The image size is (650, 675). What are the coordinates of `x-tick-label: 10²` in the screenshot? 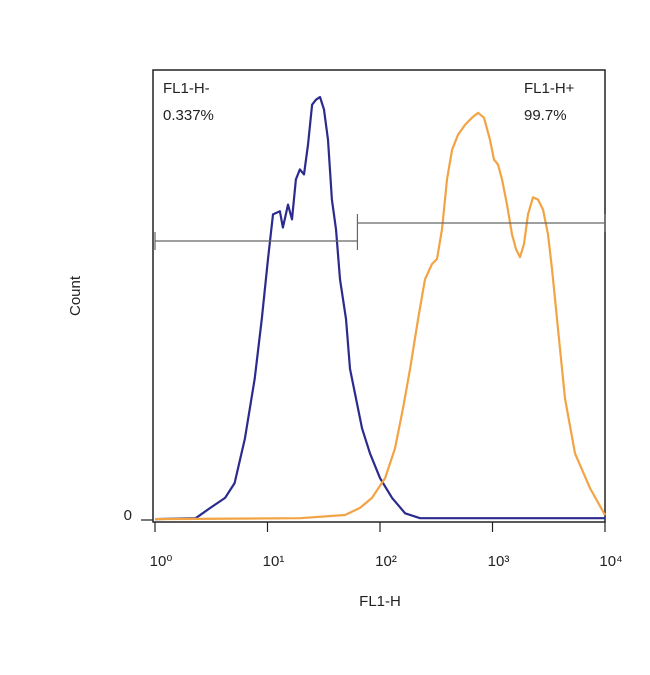 It's located at (386, 561).